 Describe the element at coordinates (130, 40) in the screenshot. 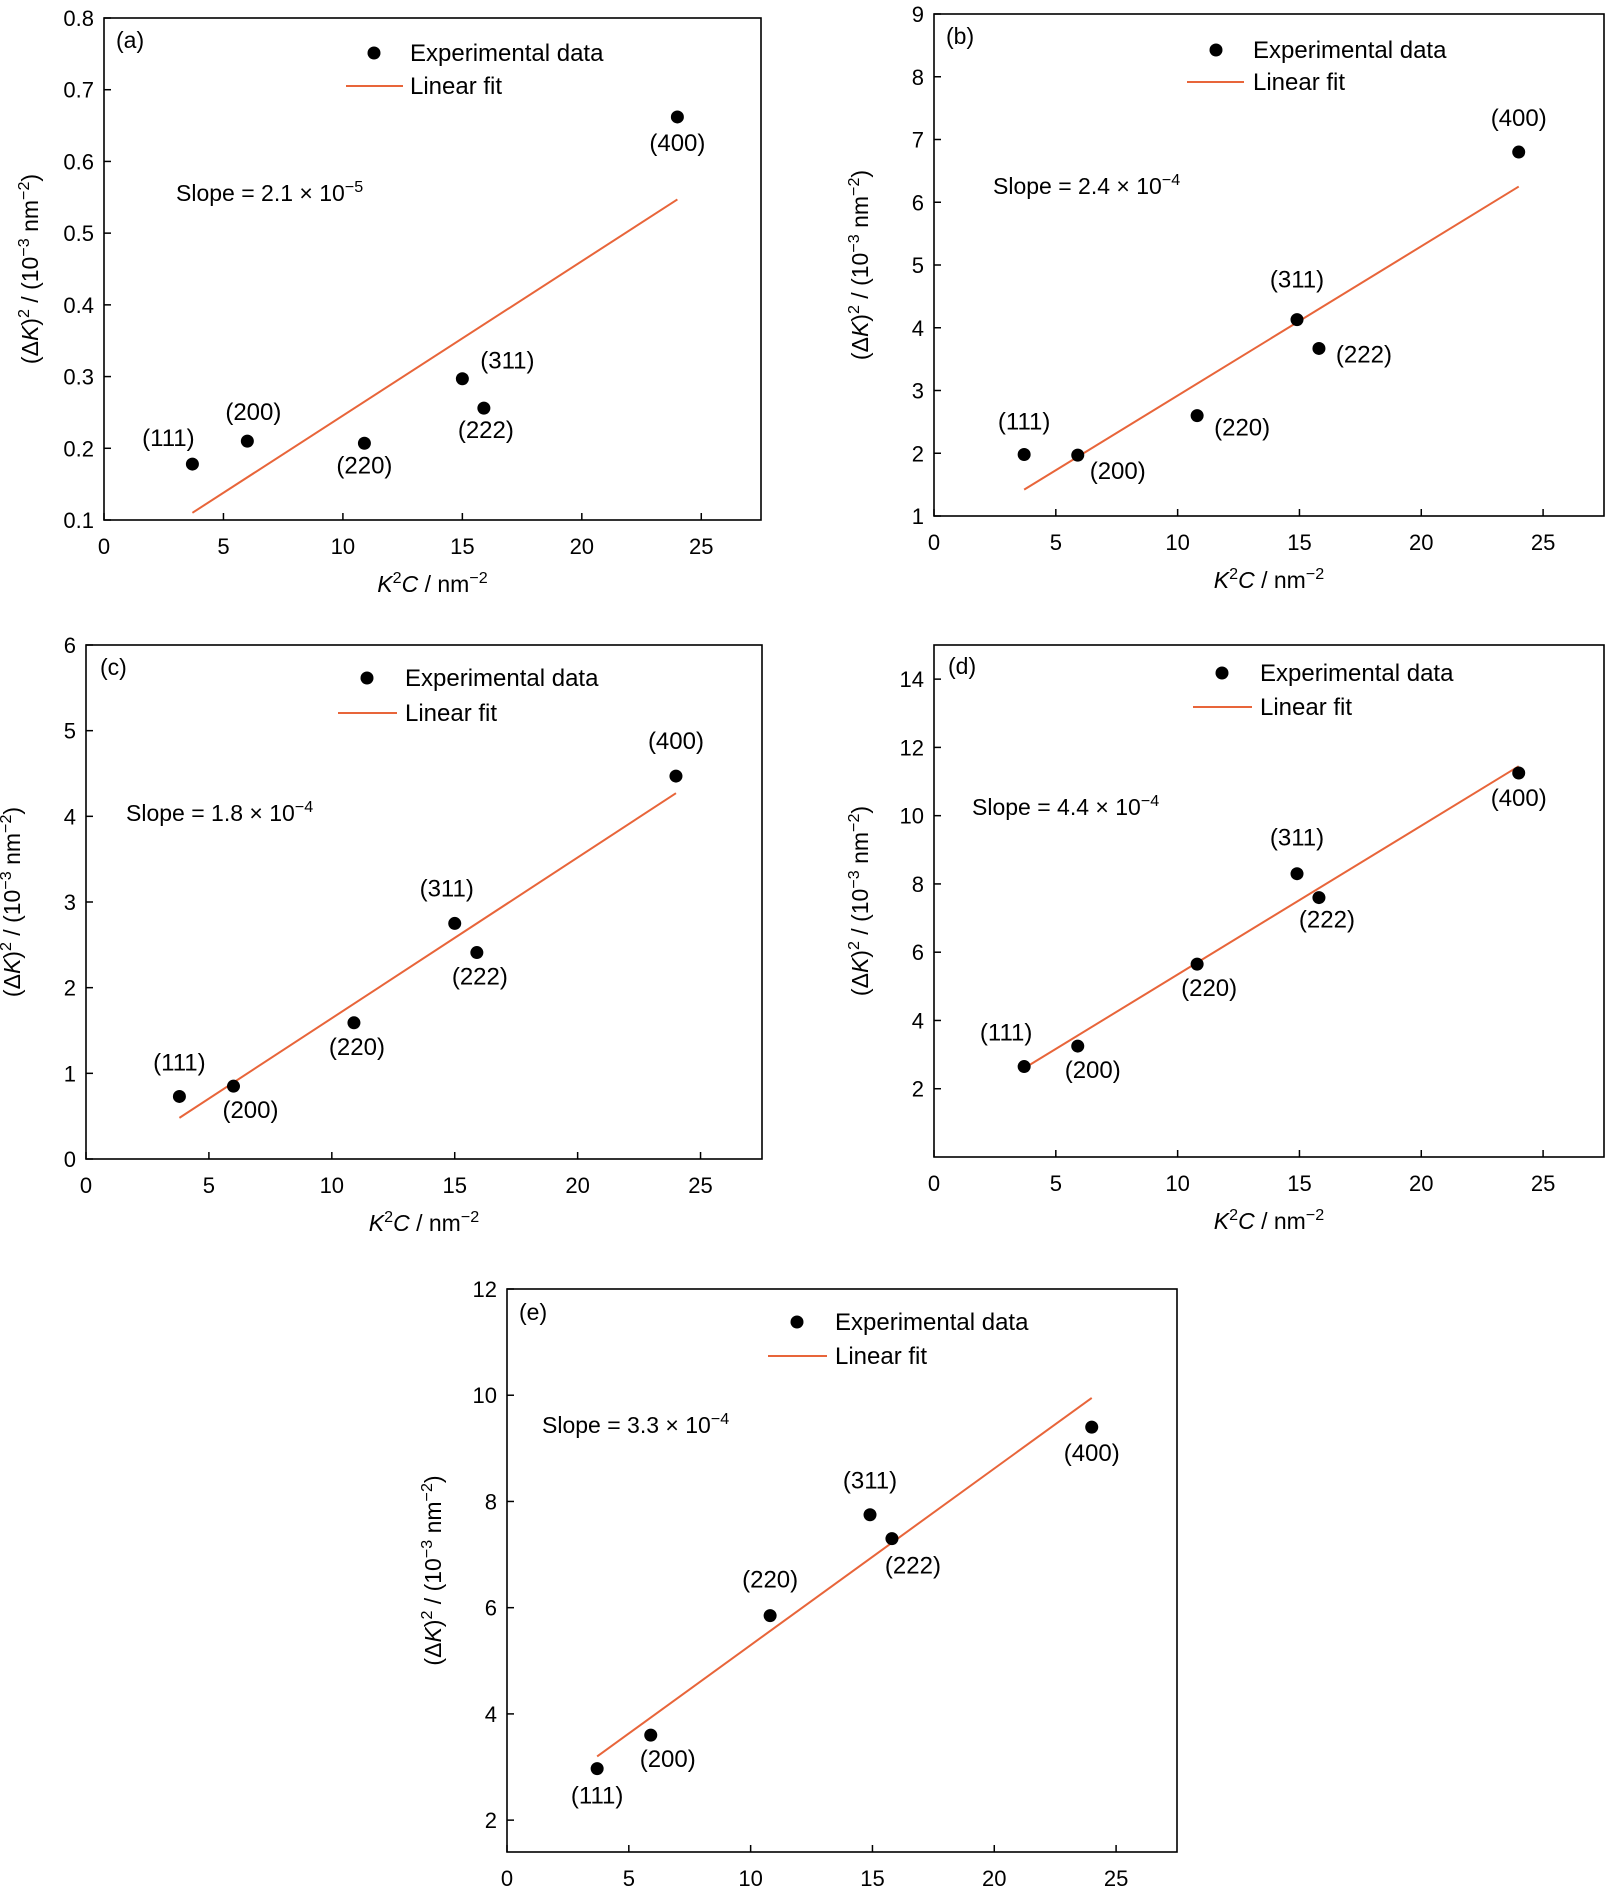

I see `panel-label: (a)` at that location.